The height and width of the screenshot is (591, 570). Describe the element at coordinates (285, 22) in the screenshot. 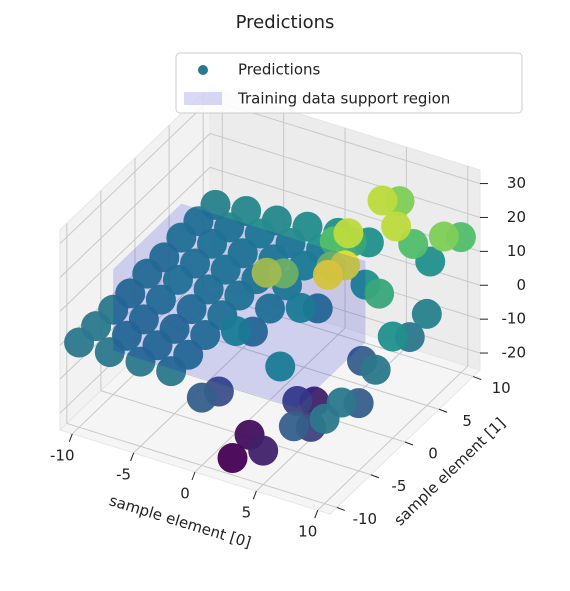

I see `chart-title: Predictions` at that location.